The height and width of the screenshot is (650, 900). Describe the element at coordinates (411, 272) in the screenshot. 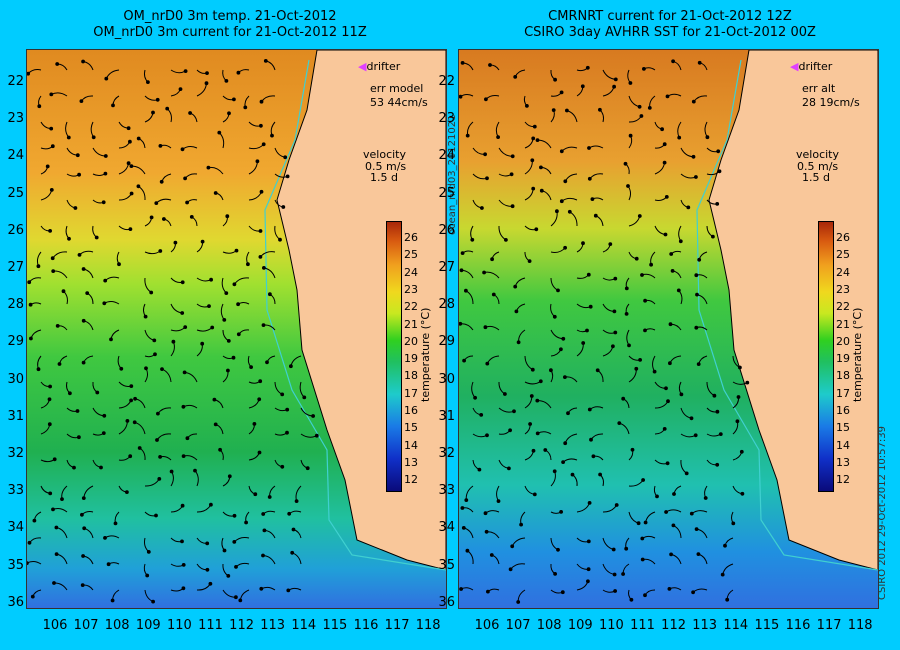

I see `colorbar-tick: 24` at that location.